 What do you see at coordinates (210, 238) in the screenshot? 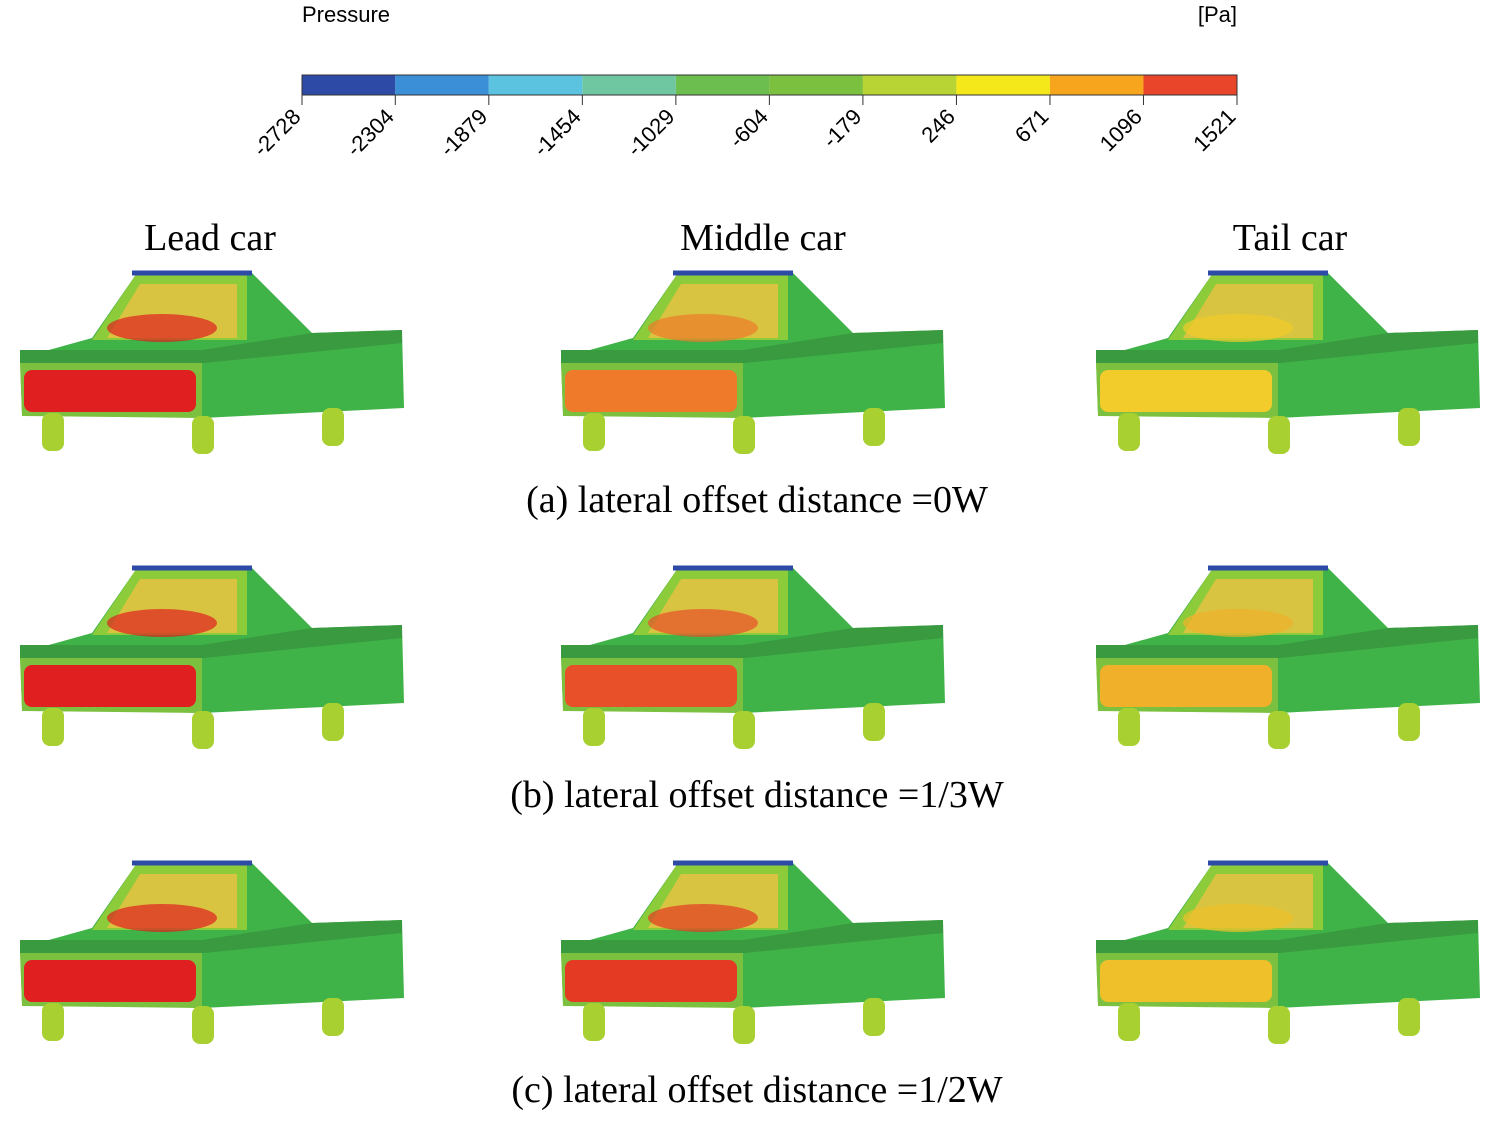
I see `column-label: Lead car` at bounding box center [210, 238].